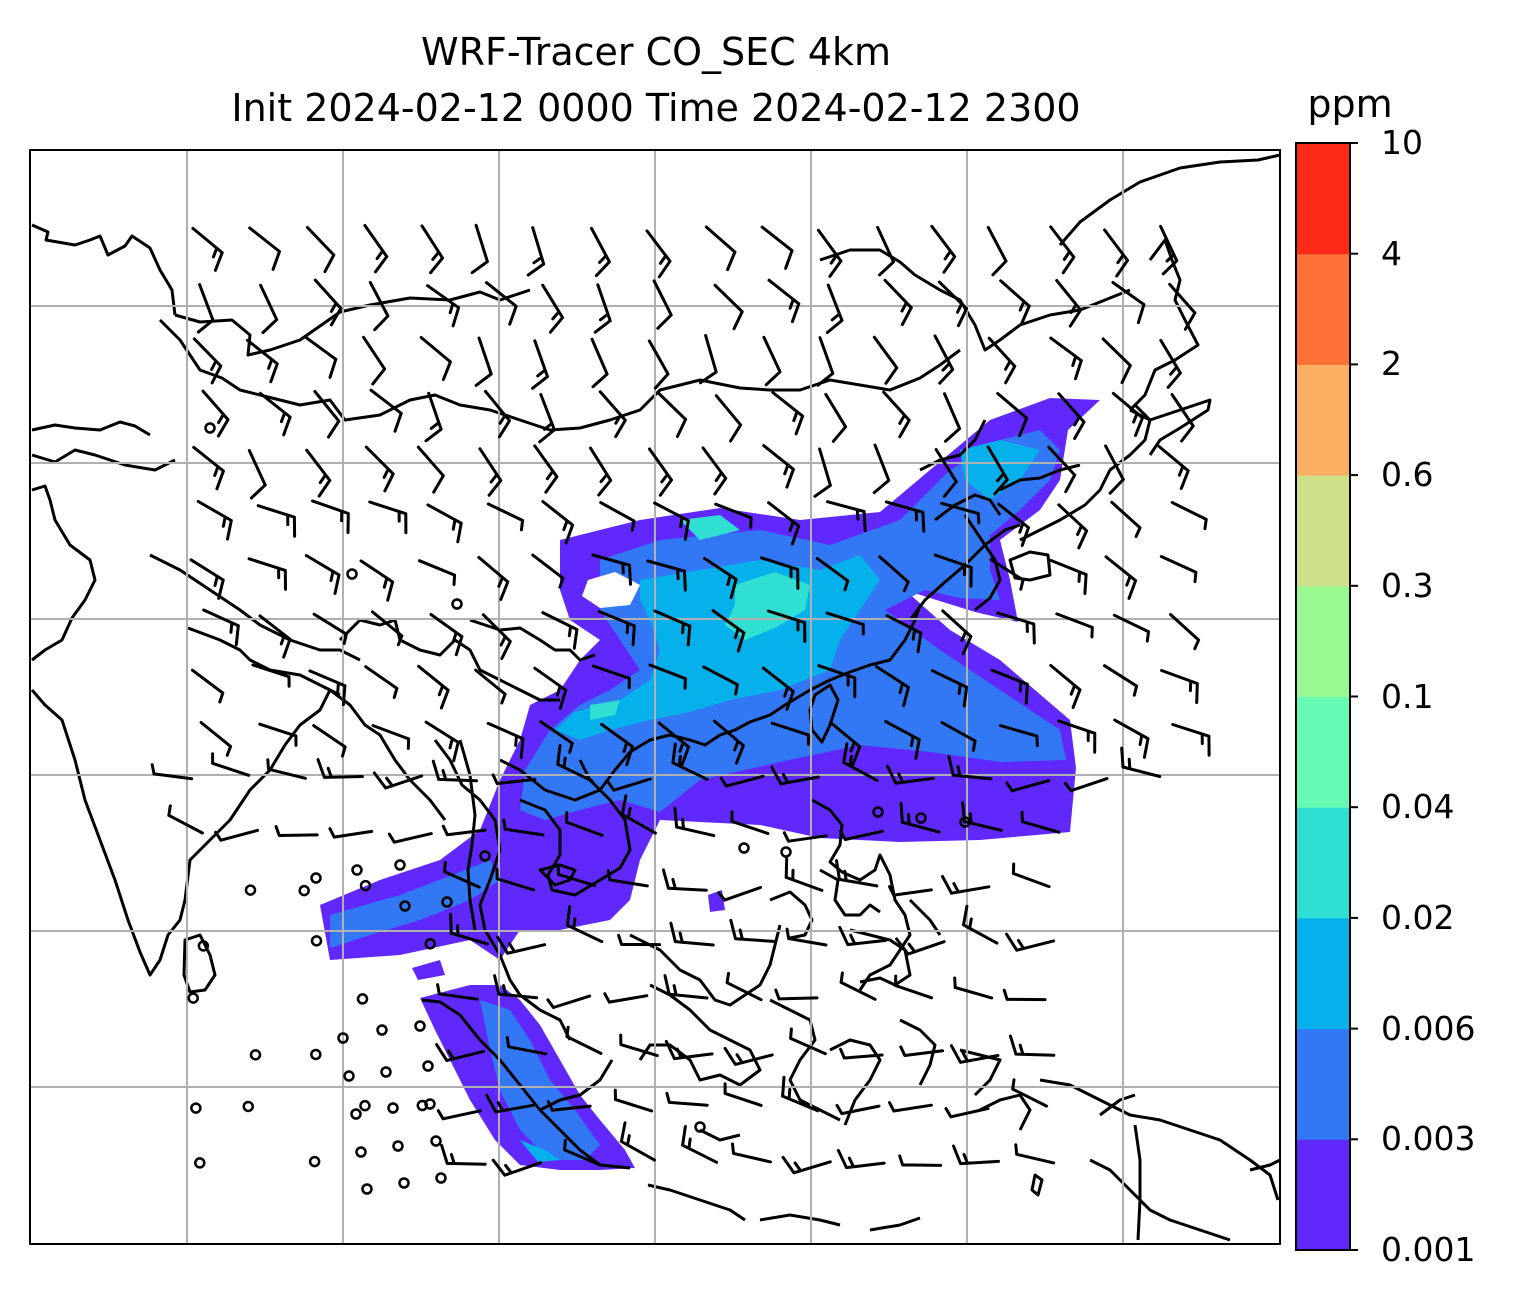 The width and height of the screenshot is (1528, 1306). I want to click on colorbar-unit-label: ppm, so click(1350, 104).